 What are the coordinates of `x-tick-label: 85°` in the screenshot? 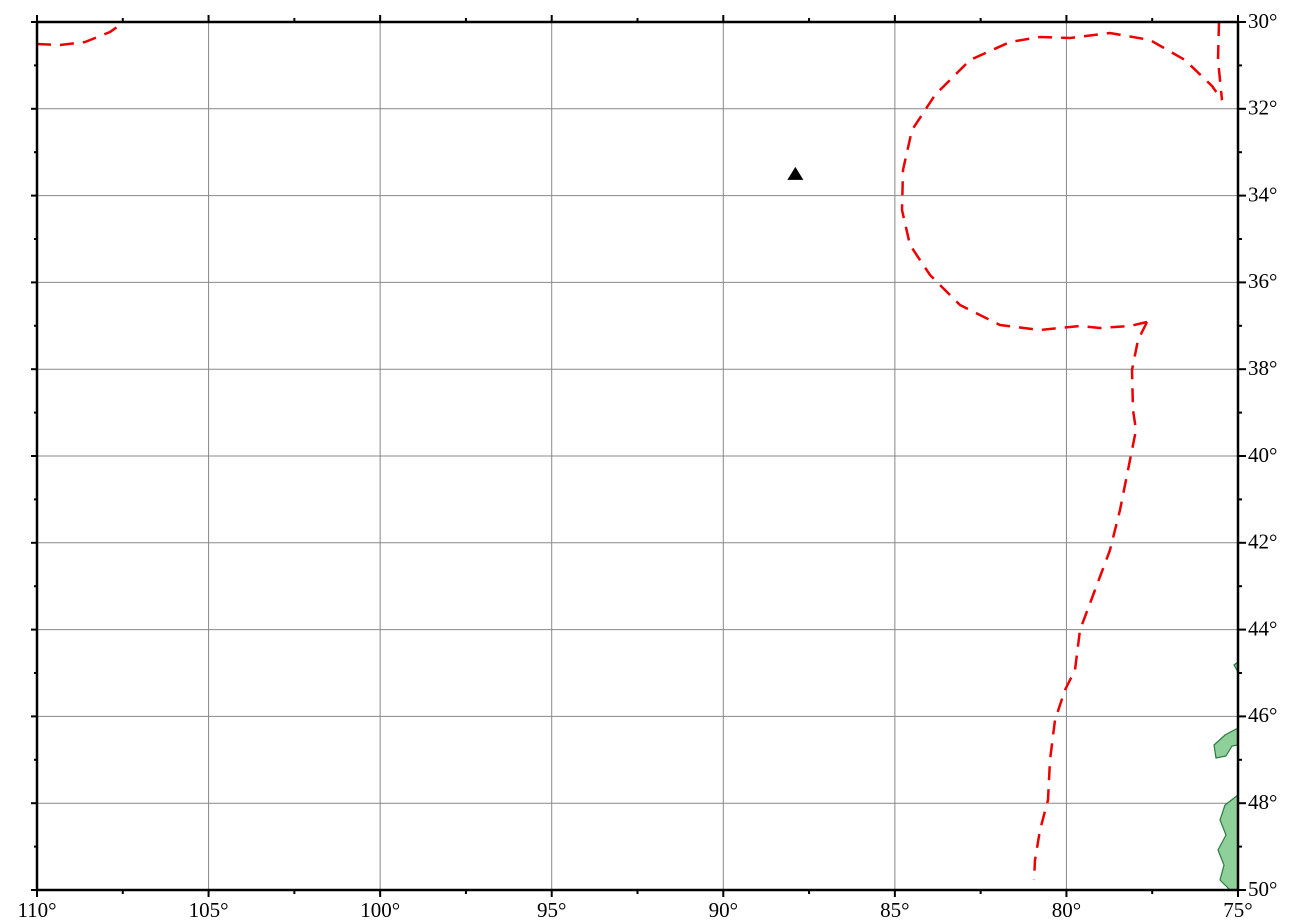 It's located at (894, 910).